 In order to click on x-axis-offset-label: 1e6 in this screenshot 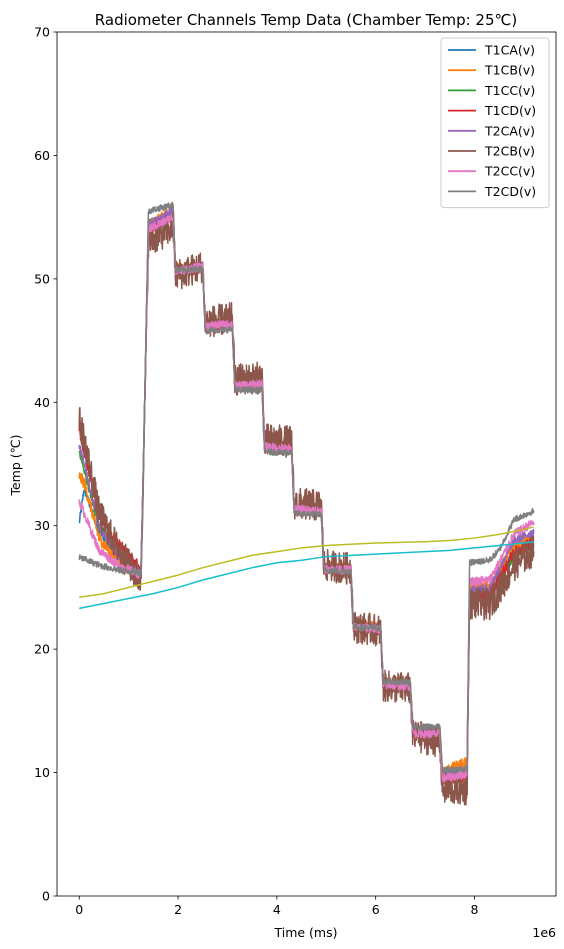, I will do `click(544, 932)`.